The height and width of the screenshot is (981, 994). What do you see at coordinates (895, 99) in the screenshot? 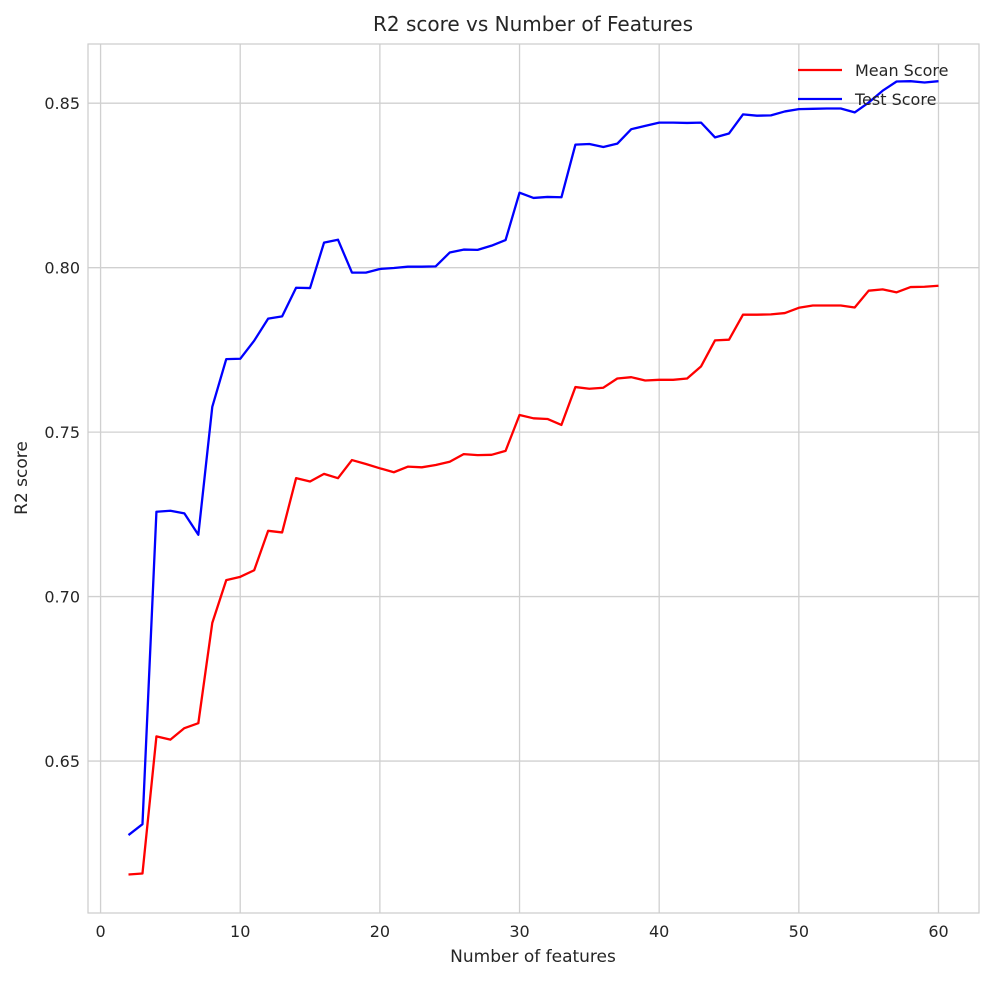
I see `legend-label: Test Score` at bounding box center [895, 99].